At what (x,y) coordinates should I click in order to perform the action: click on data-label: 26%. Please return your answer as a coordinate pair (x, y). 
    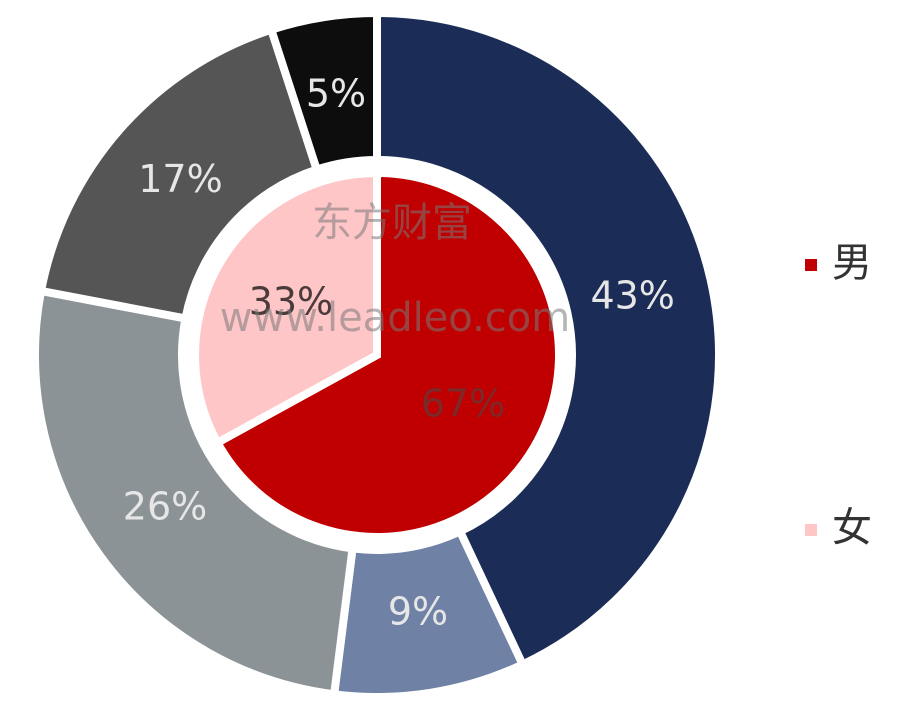
    Looking at the image, I should click on (165, 506).